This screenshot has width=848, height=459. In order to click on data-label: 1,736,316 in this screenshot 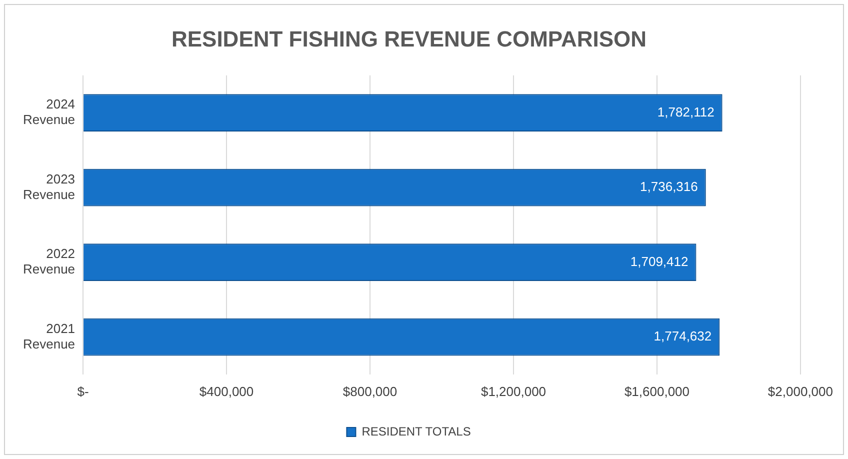, I will do `click(669, 186)`.